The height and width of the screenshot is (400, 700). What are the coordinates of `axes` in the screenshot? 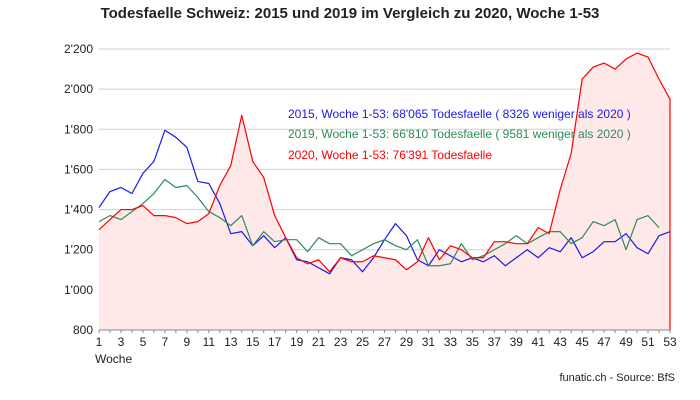 It's located at (384, 331).